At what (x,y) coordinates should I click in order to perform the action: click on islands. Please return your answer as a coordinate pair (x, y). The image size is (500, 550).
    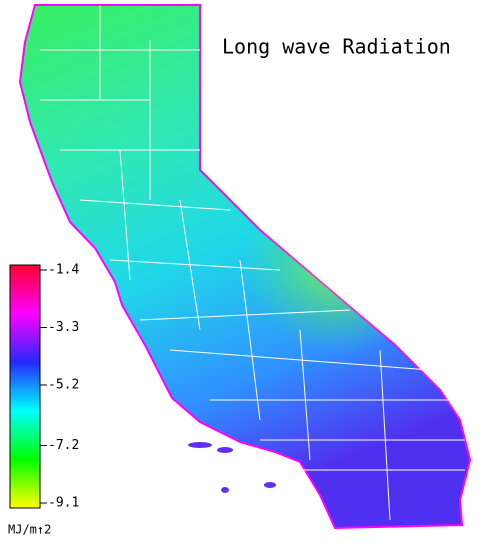
    Looking at the image, I should click on (232, 467).